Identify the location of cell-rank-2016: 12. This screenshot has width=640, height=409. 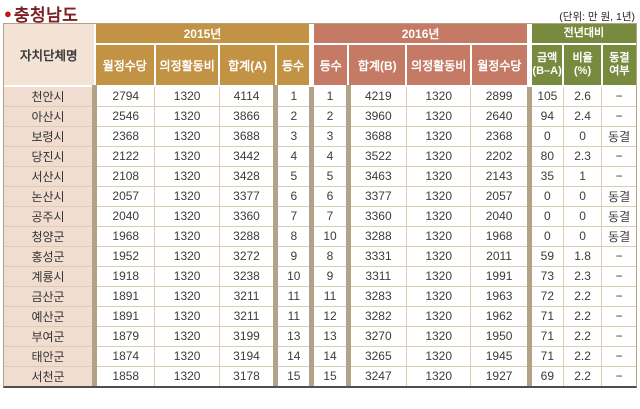
(329, 315).